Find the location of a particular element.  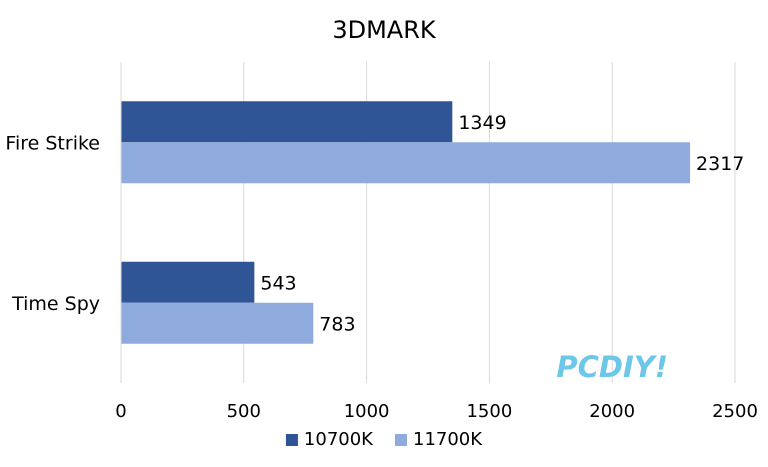

x-tick-label: 1500 is located at coordinates (489, 411).